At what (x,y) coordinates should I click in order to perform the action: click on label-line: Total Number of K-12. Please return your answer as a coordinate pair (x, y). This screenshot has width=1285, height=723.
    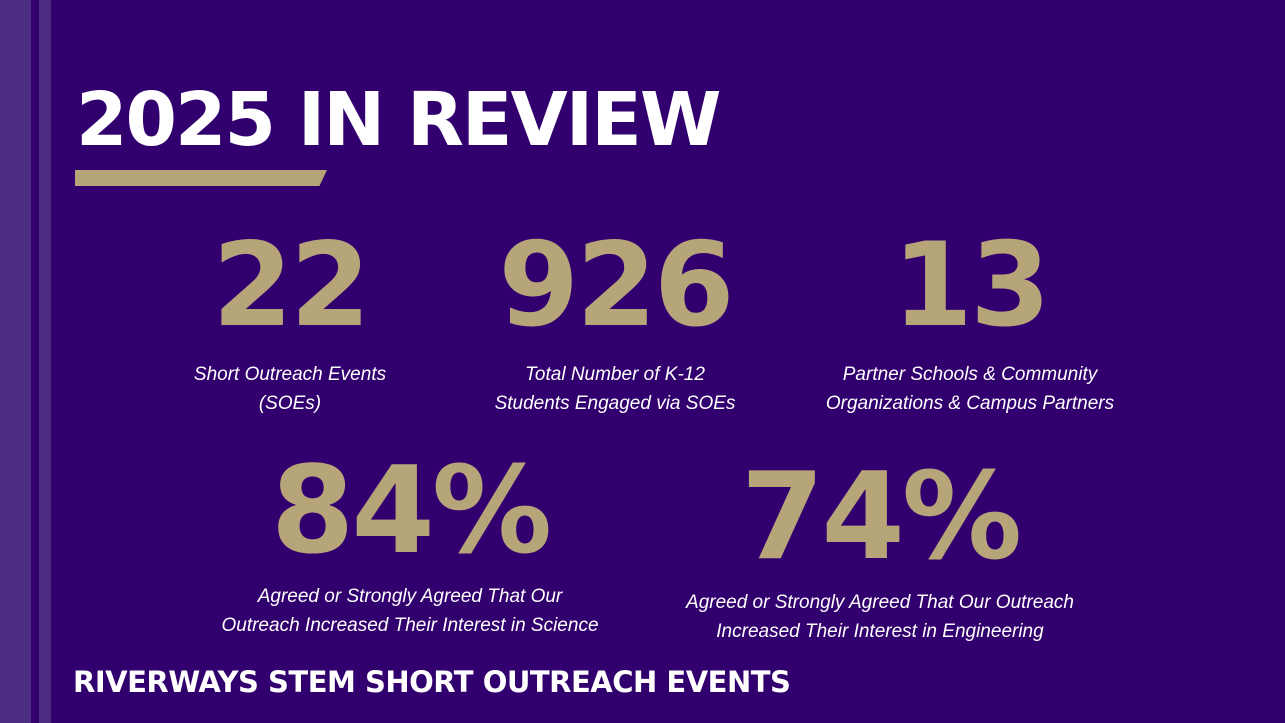
    Looking at the image, I should click on (615, 374).